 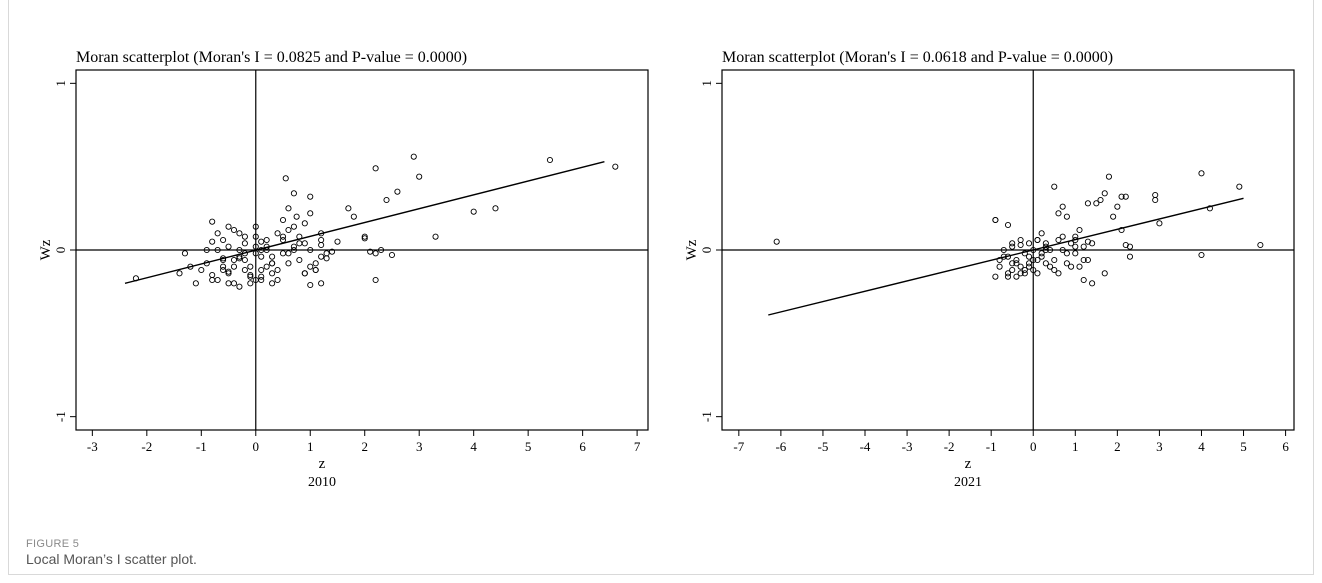 What do you see at coordinates (1159, 446) in the screenshot?
I see `x-tick-label: 3` at bounding box center [1159, 446].